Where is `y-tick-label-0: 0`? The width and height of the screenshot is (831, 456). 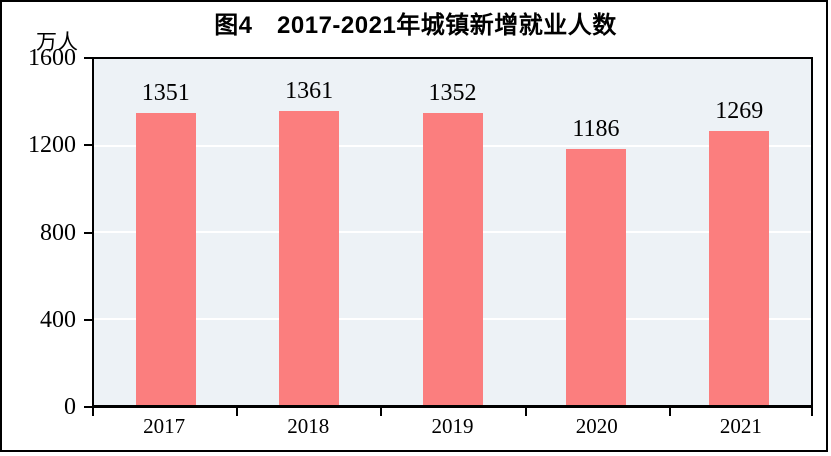
y-tick-label-0: 0 is located at coordinates (70, 407).